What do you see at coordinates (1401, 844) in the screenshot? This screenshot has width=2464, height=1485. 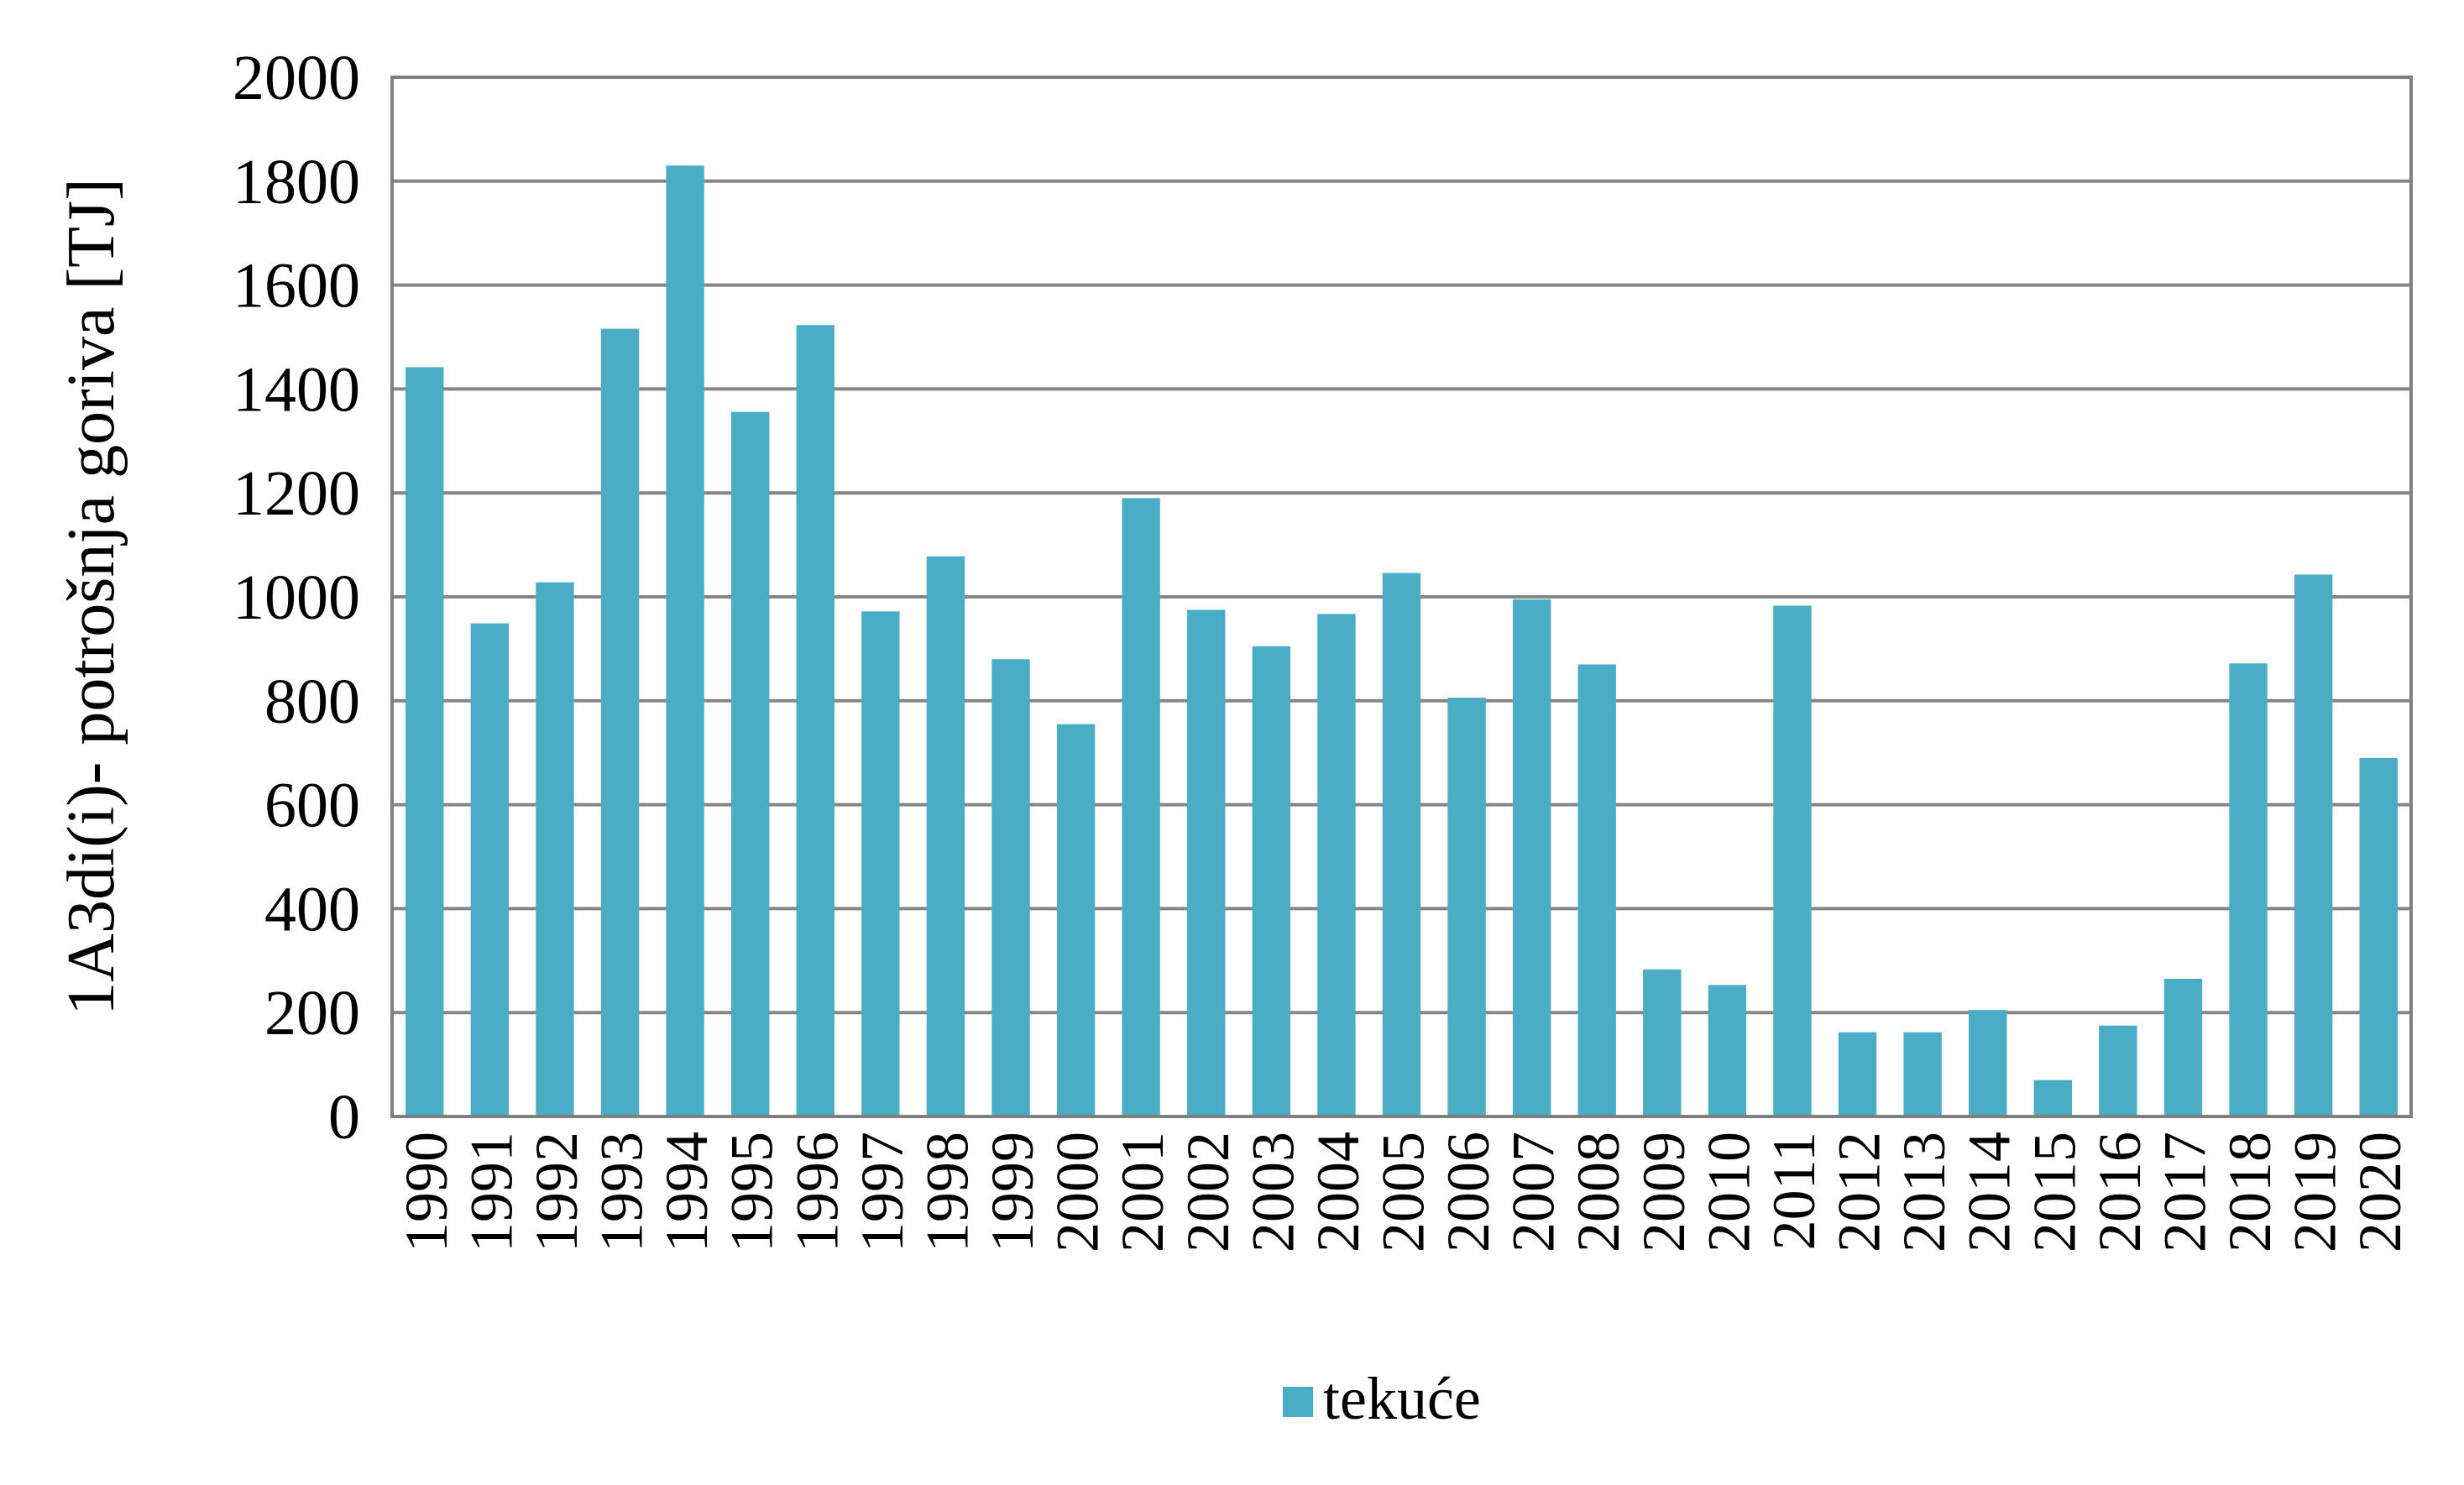 I see `bar-2005` at bounding box center [1401, 844].